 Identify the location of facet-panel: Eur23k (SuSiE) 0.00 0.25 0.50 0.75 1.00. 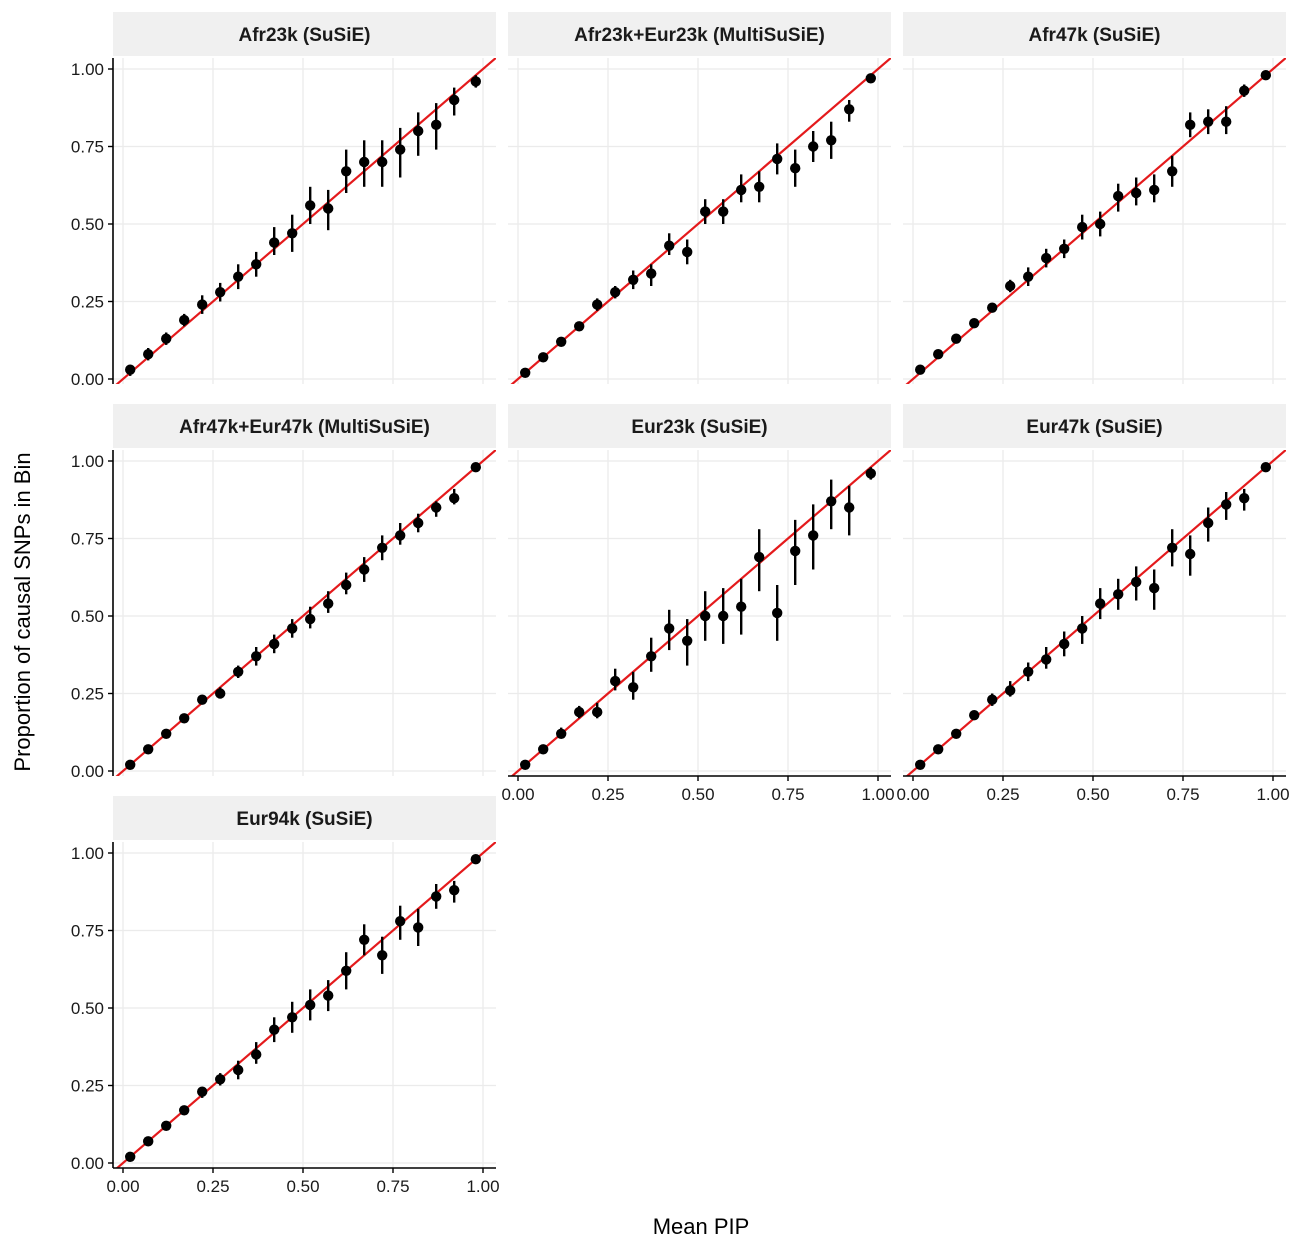
(698, 604).